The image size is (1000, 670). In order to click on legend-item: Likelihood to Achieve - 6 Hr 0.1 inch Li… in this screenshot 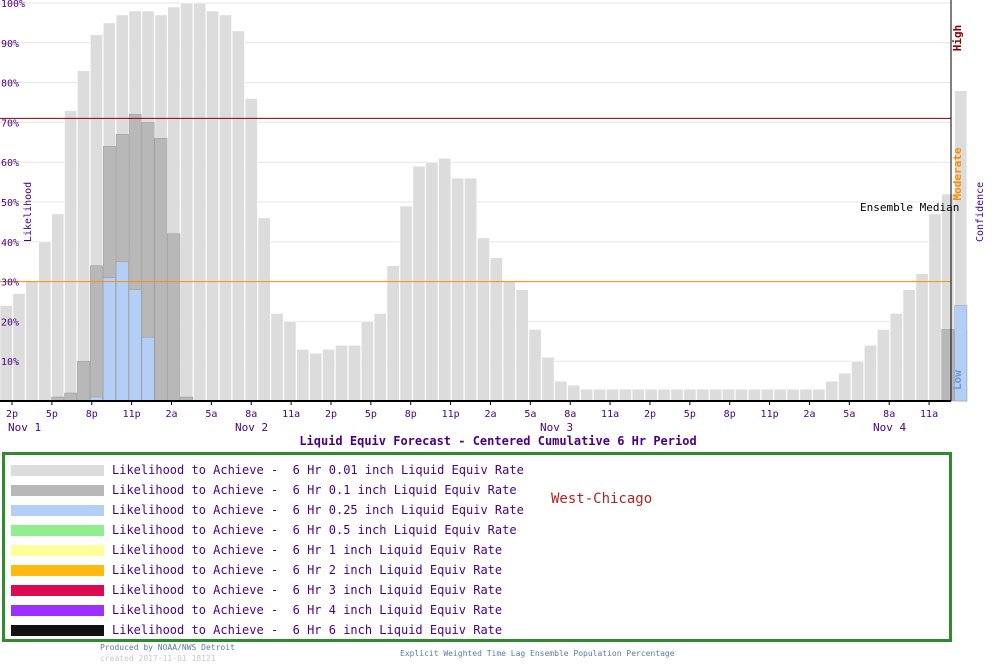, I will do `click(311, 492)`.